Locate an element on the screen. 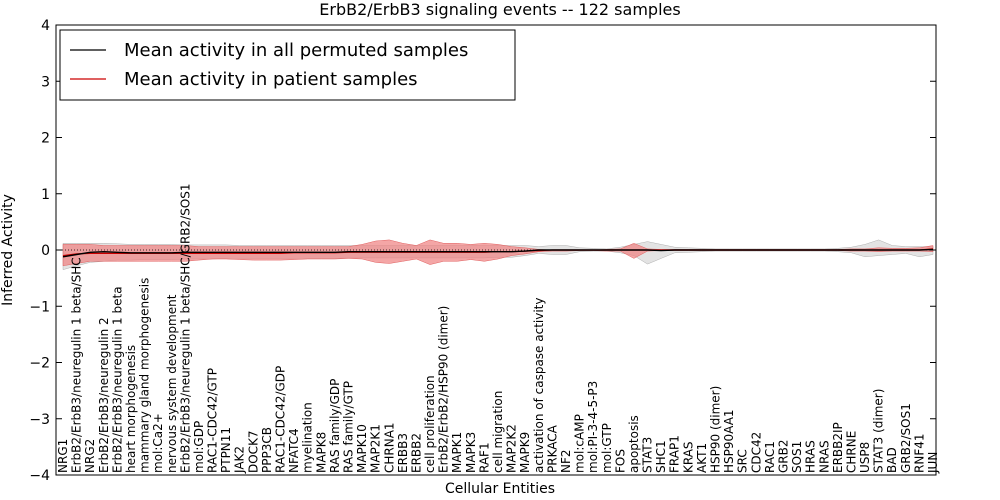 The width and height of the screenshot is (1000, 500). entity-label: MAPK8 is located at coordinates (321, 452).